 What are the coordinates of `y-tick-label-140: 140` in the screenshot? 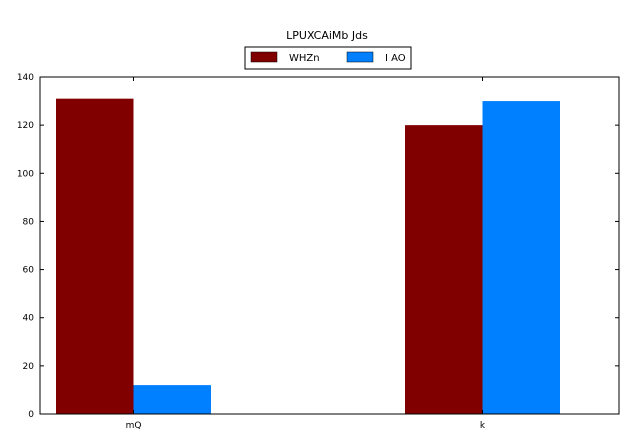 It's located at (25, 78).